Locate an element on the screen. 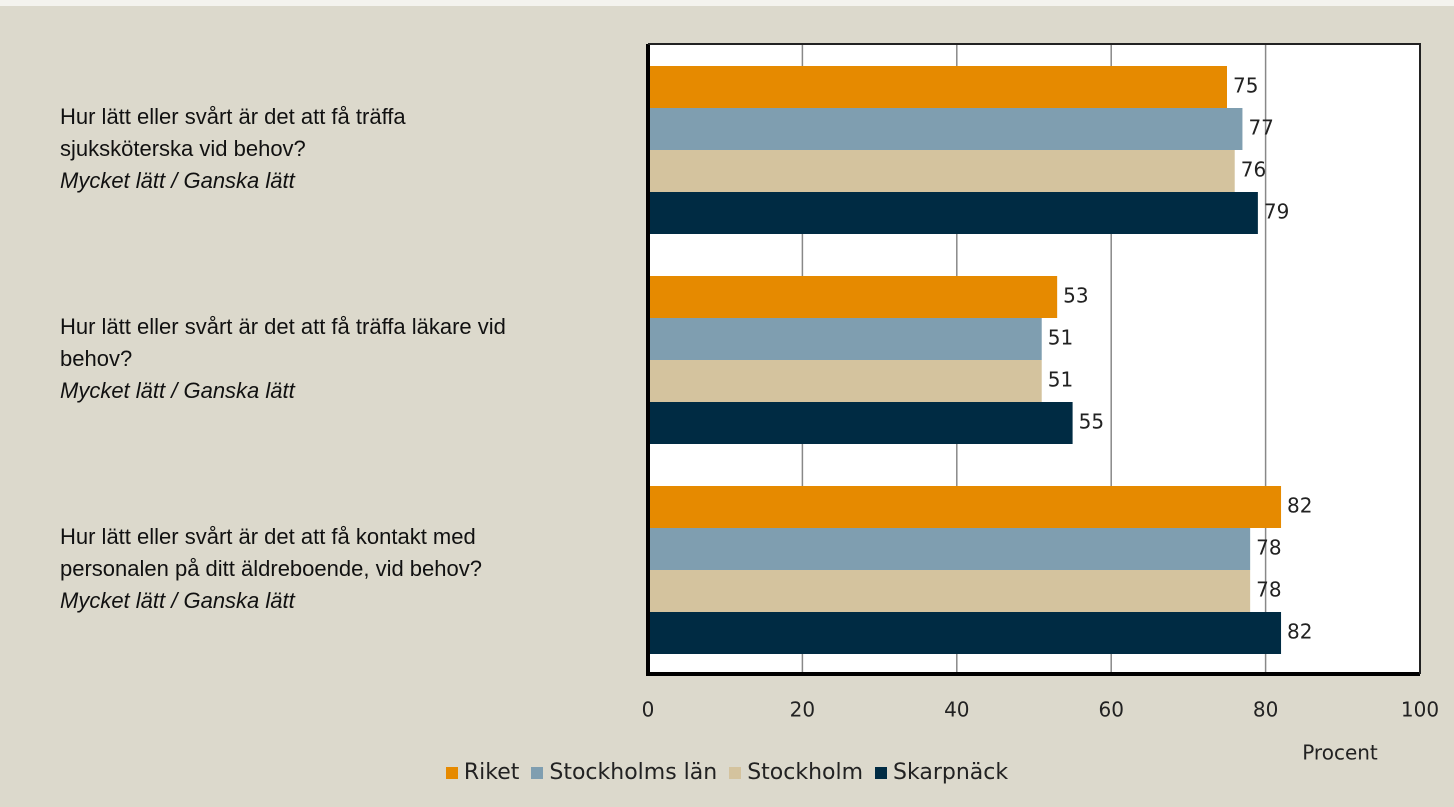 The height and width of the screenshot is (807, 1454). legend-label: Stockholm is located at coordinates (805, 772).